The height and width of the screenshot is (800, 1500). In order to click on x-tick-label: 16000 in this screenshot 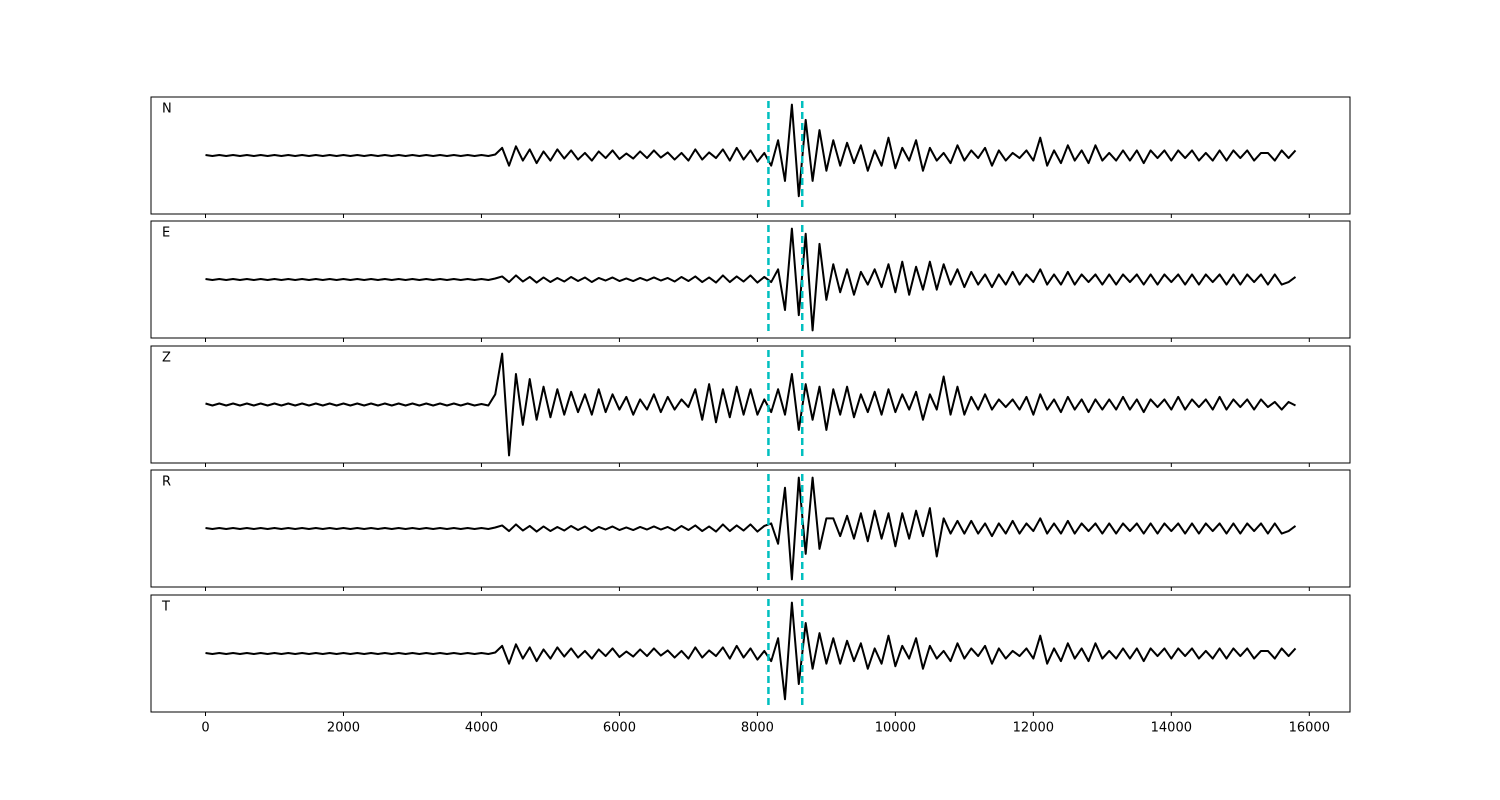, I will do `click(1309, 728)`.